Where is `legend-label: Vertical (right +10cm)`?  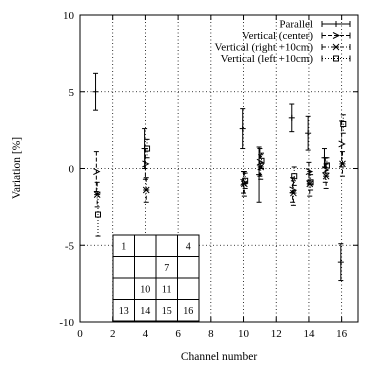
legend-label: Vertical (right +10cm) is located at coordinates (264, 48).